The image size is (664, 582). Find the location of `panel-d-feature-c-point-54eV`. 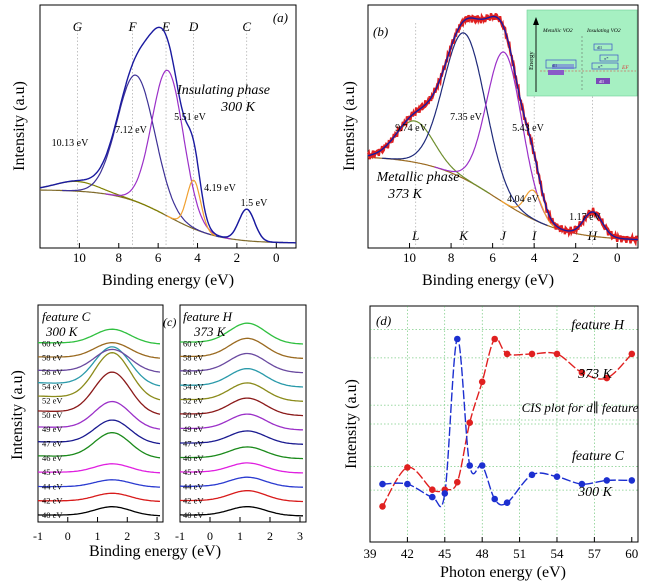

panel-d-feature-c-point-54eV is located at coordinates (557, 477).